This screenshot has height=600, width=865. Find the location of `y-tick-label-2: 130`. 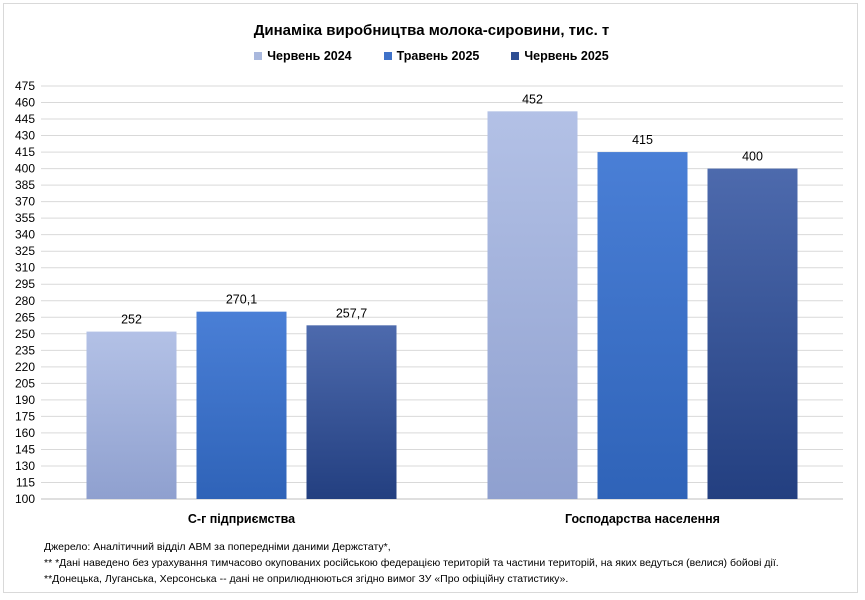

y-tick-label-2: 130 is located at coordinates (25, 466).